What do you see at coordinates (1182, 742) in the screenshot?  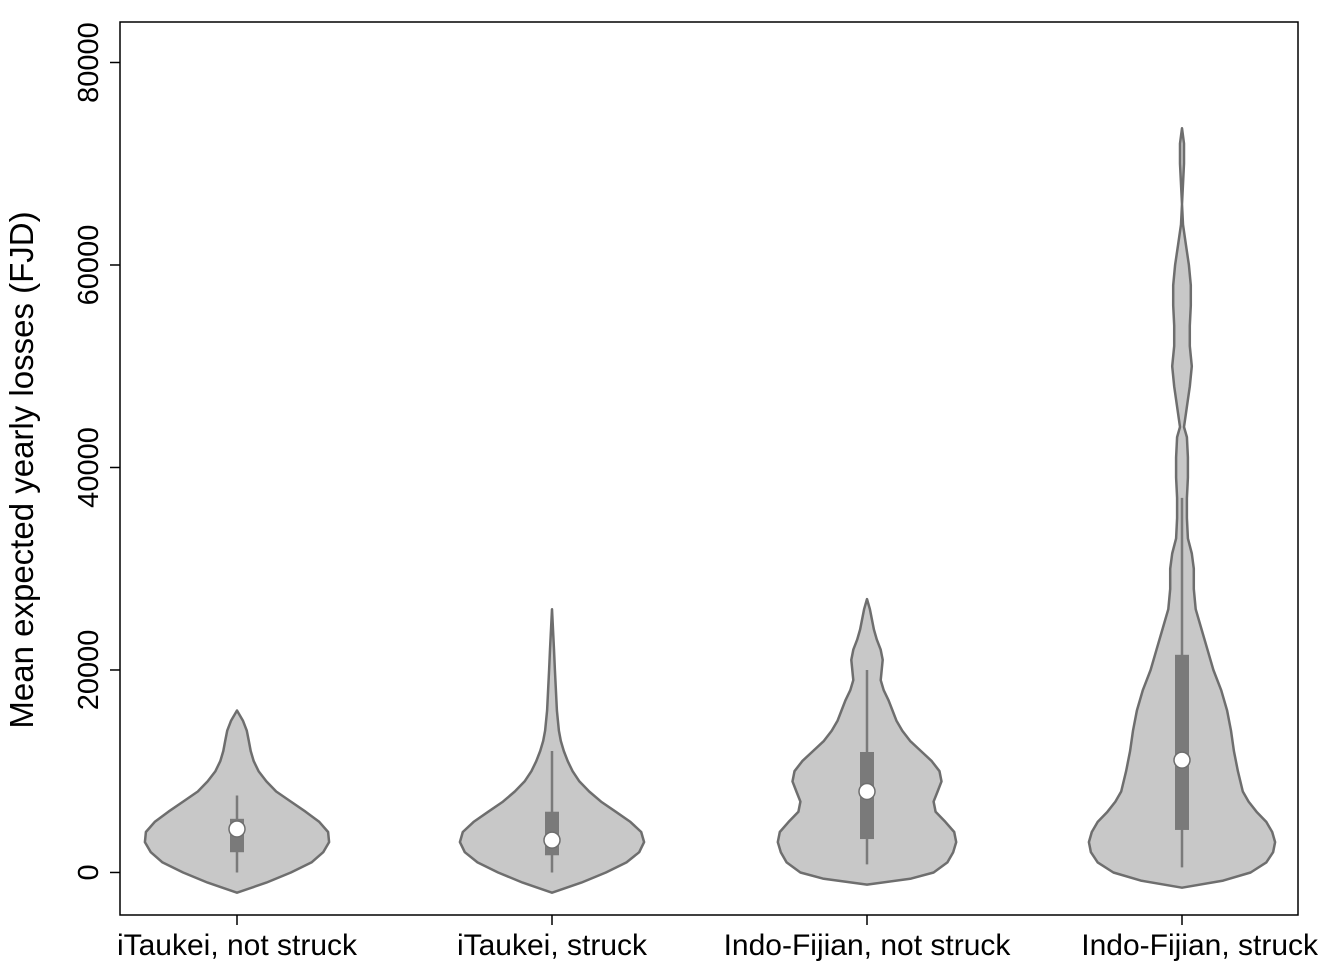 I see `violin-iqr-box` at bounding box center [1182, 742].